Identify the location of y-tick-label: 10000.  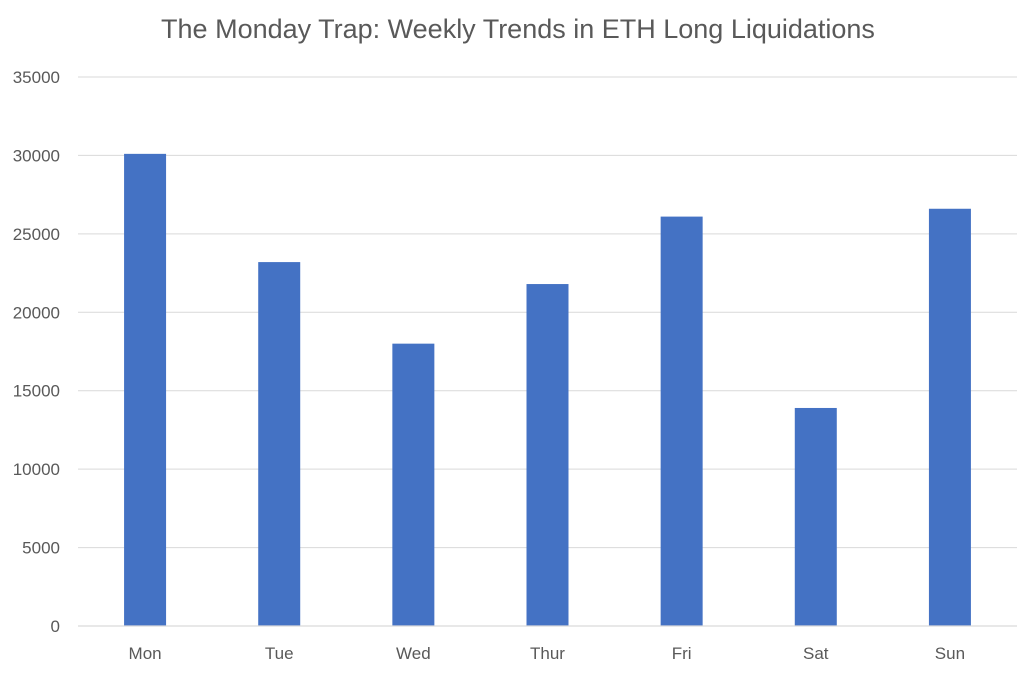
(36, 469).